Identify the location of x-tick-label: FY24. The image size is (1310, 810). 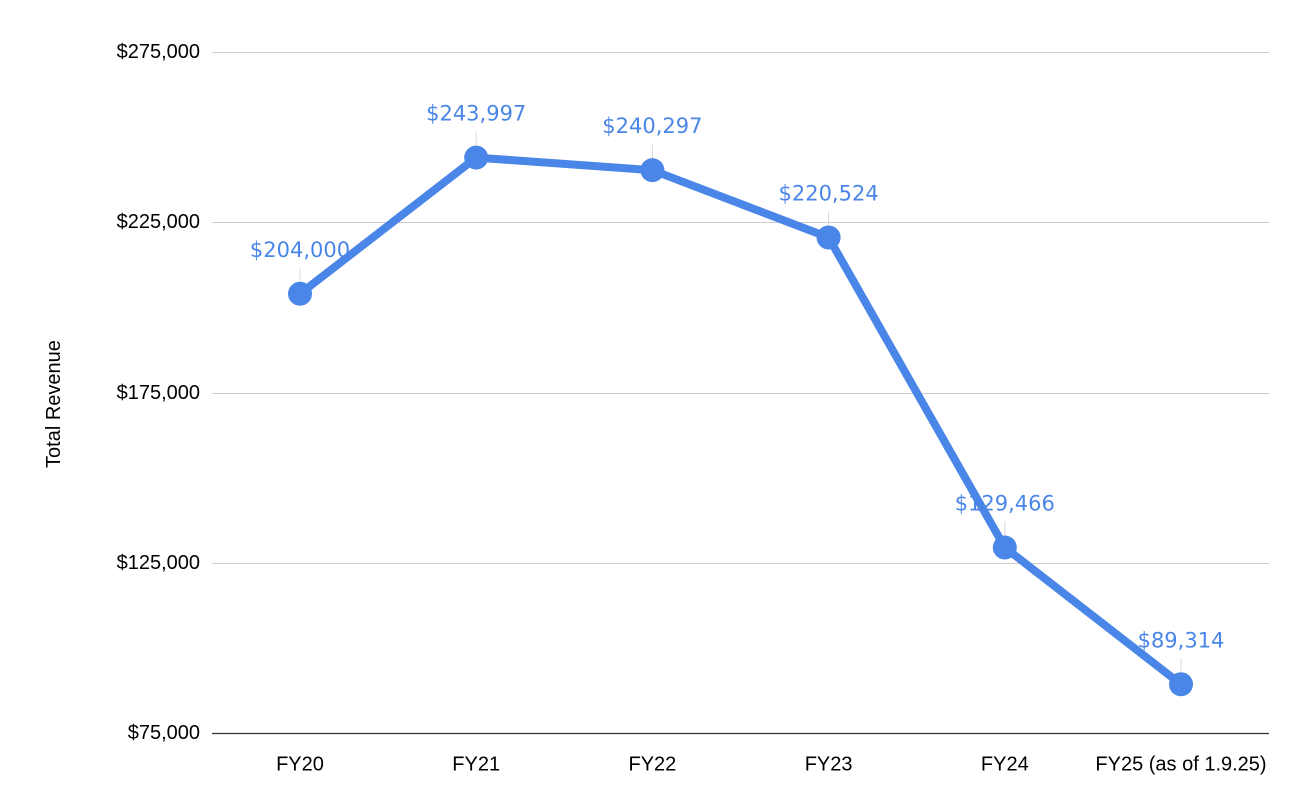
(1005, 764).